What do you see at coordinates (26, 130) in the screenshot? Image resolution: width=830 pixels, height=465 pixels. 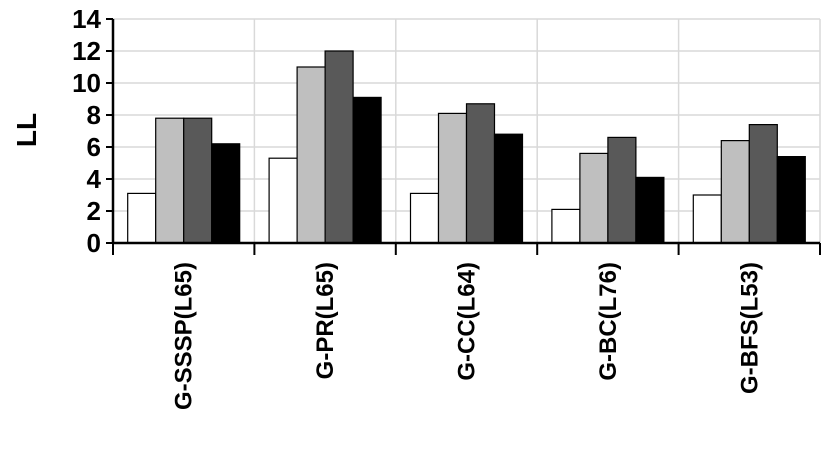 I see `y-axis-title: LL` at bounding box center [26, 130].